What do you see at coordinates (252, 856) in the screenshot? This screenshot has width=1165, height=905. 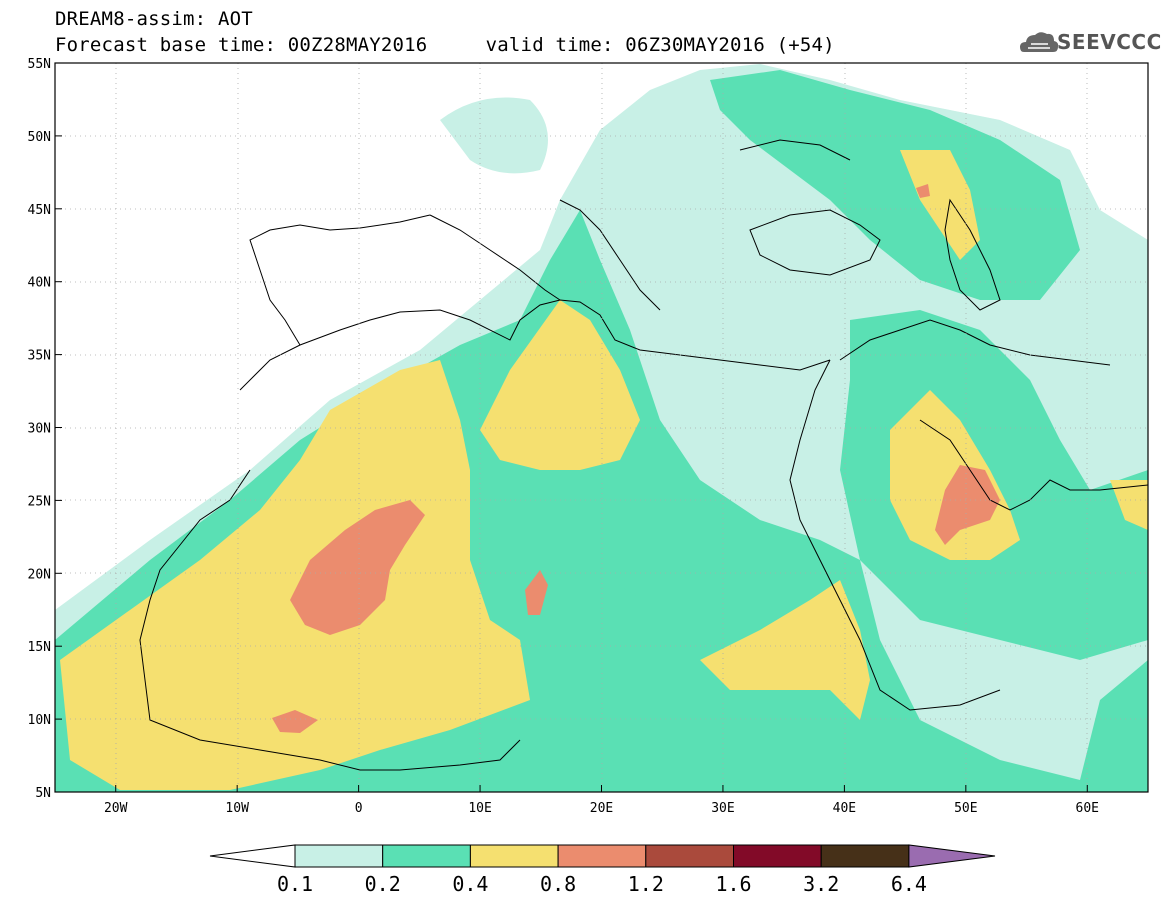 I see `colorbar-under-triangle` at bounding box center [252, 856].